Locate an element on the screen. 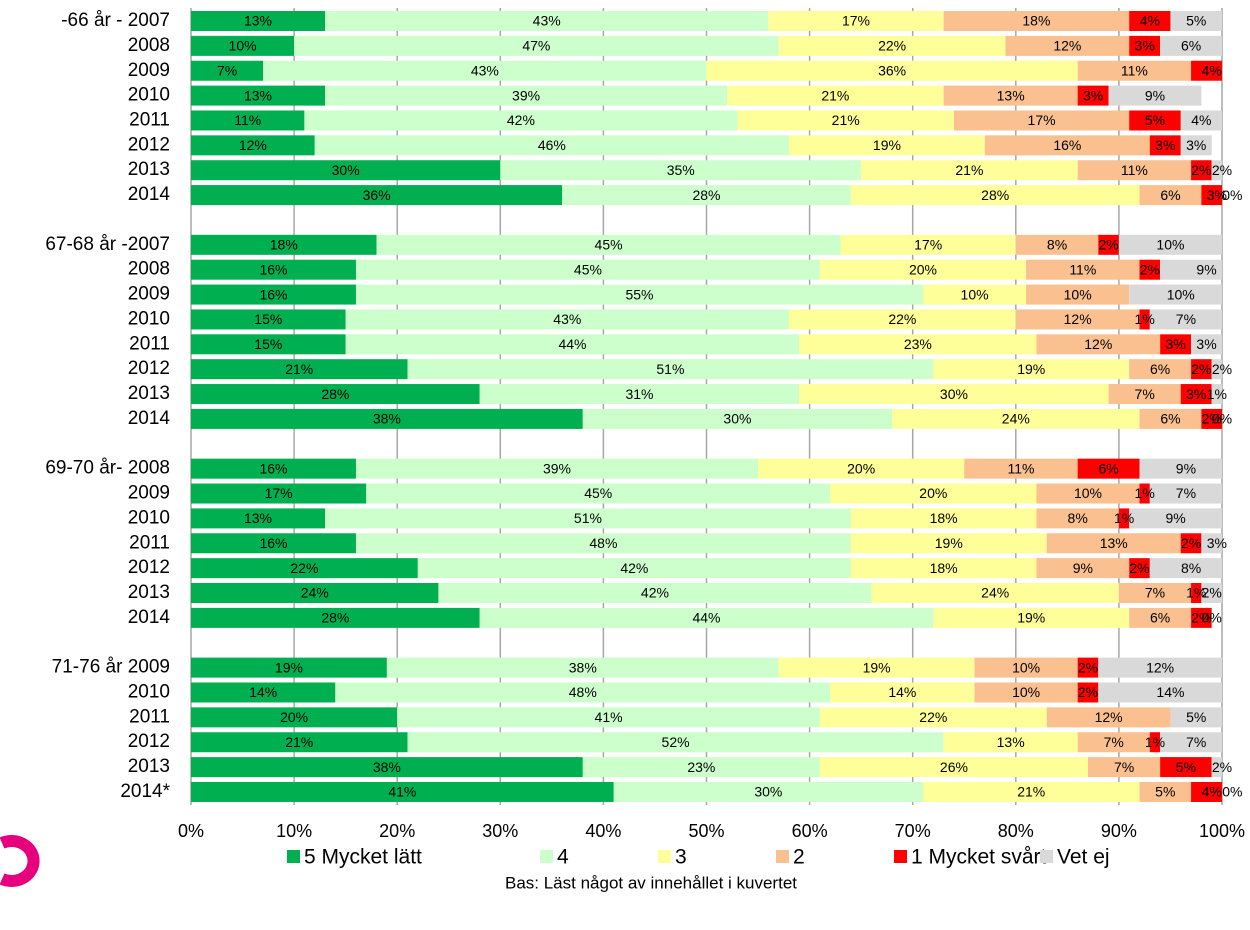 The height and width of the screenshot is (930, 1250). data-label: 13% is located at coordinates (258, 518).